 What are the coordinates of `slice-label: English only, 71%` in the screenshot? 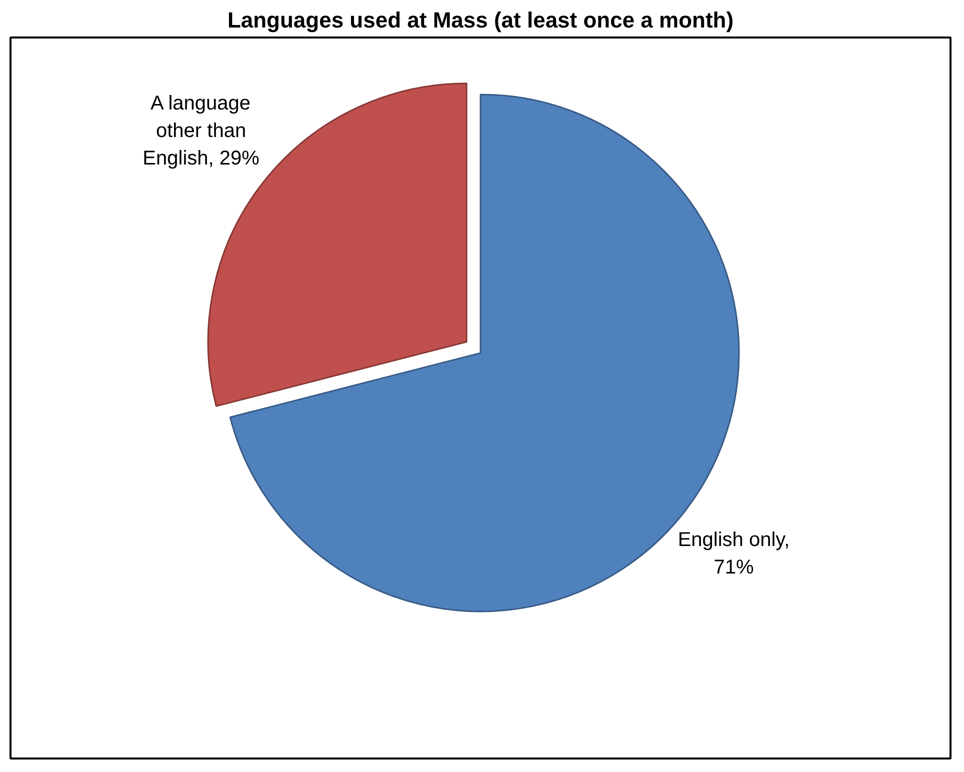 It's located at (734, 554).